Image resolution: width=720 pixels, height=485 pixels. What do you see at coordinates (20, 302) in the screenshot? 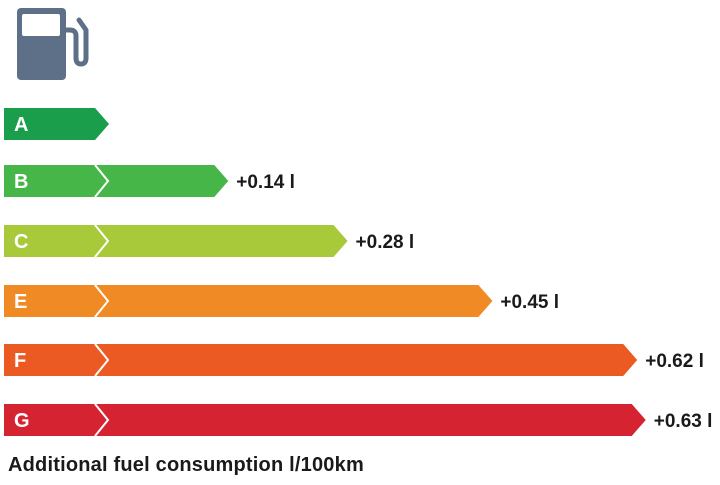
I see `class-label-e: E` at bounding box center [20, 302].